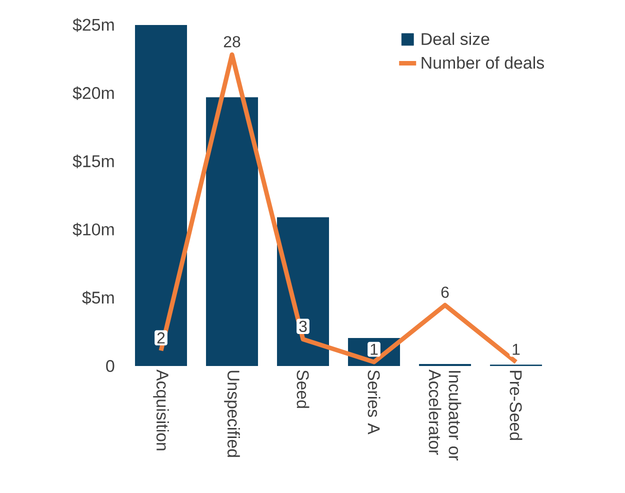  Describe the element at coordinates (232, 42) in the screenshot. I see `data-label: 28` at that location.